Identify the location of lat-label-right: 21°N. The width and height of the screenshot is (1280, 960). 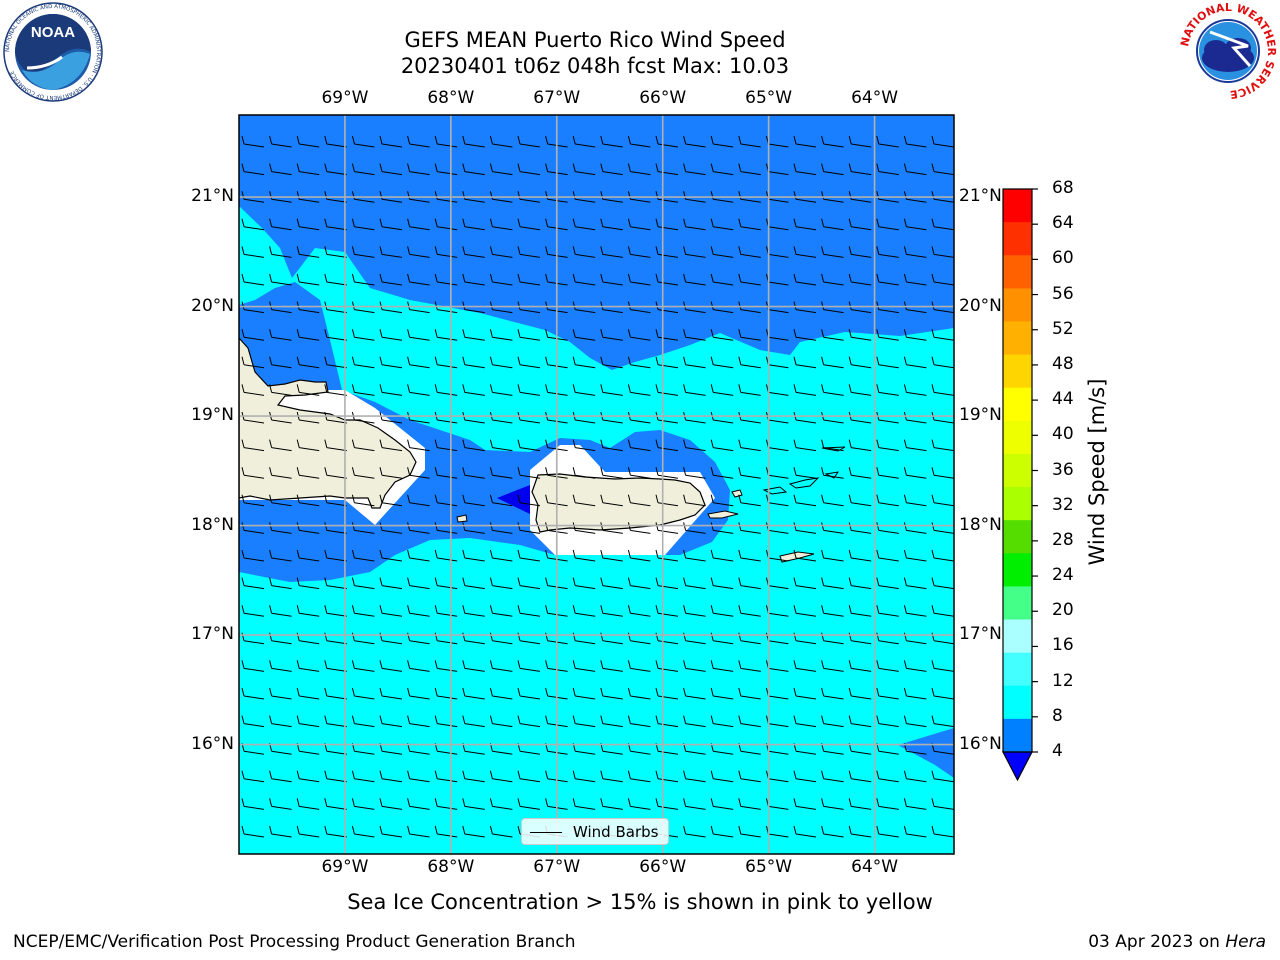
(980, 196).